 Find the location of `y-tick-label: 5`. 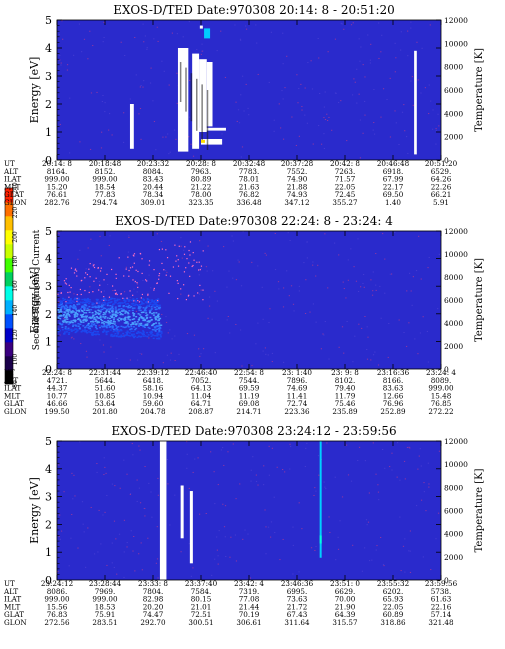

y-tick-label: 5 is located at coordinates (48, 231).